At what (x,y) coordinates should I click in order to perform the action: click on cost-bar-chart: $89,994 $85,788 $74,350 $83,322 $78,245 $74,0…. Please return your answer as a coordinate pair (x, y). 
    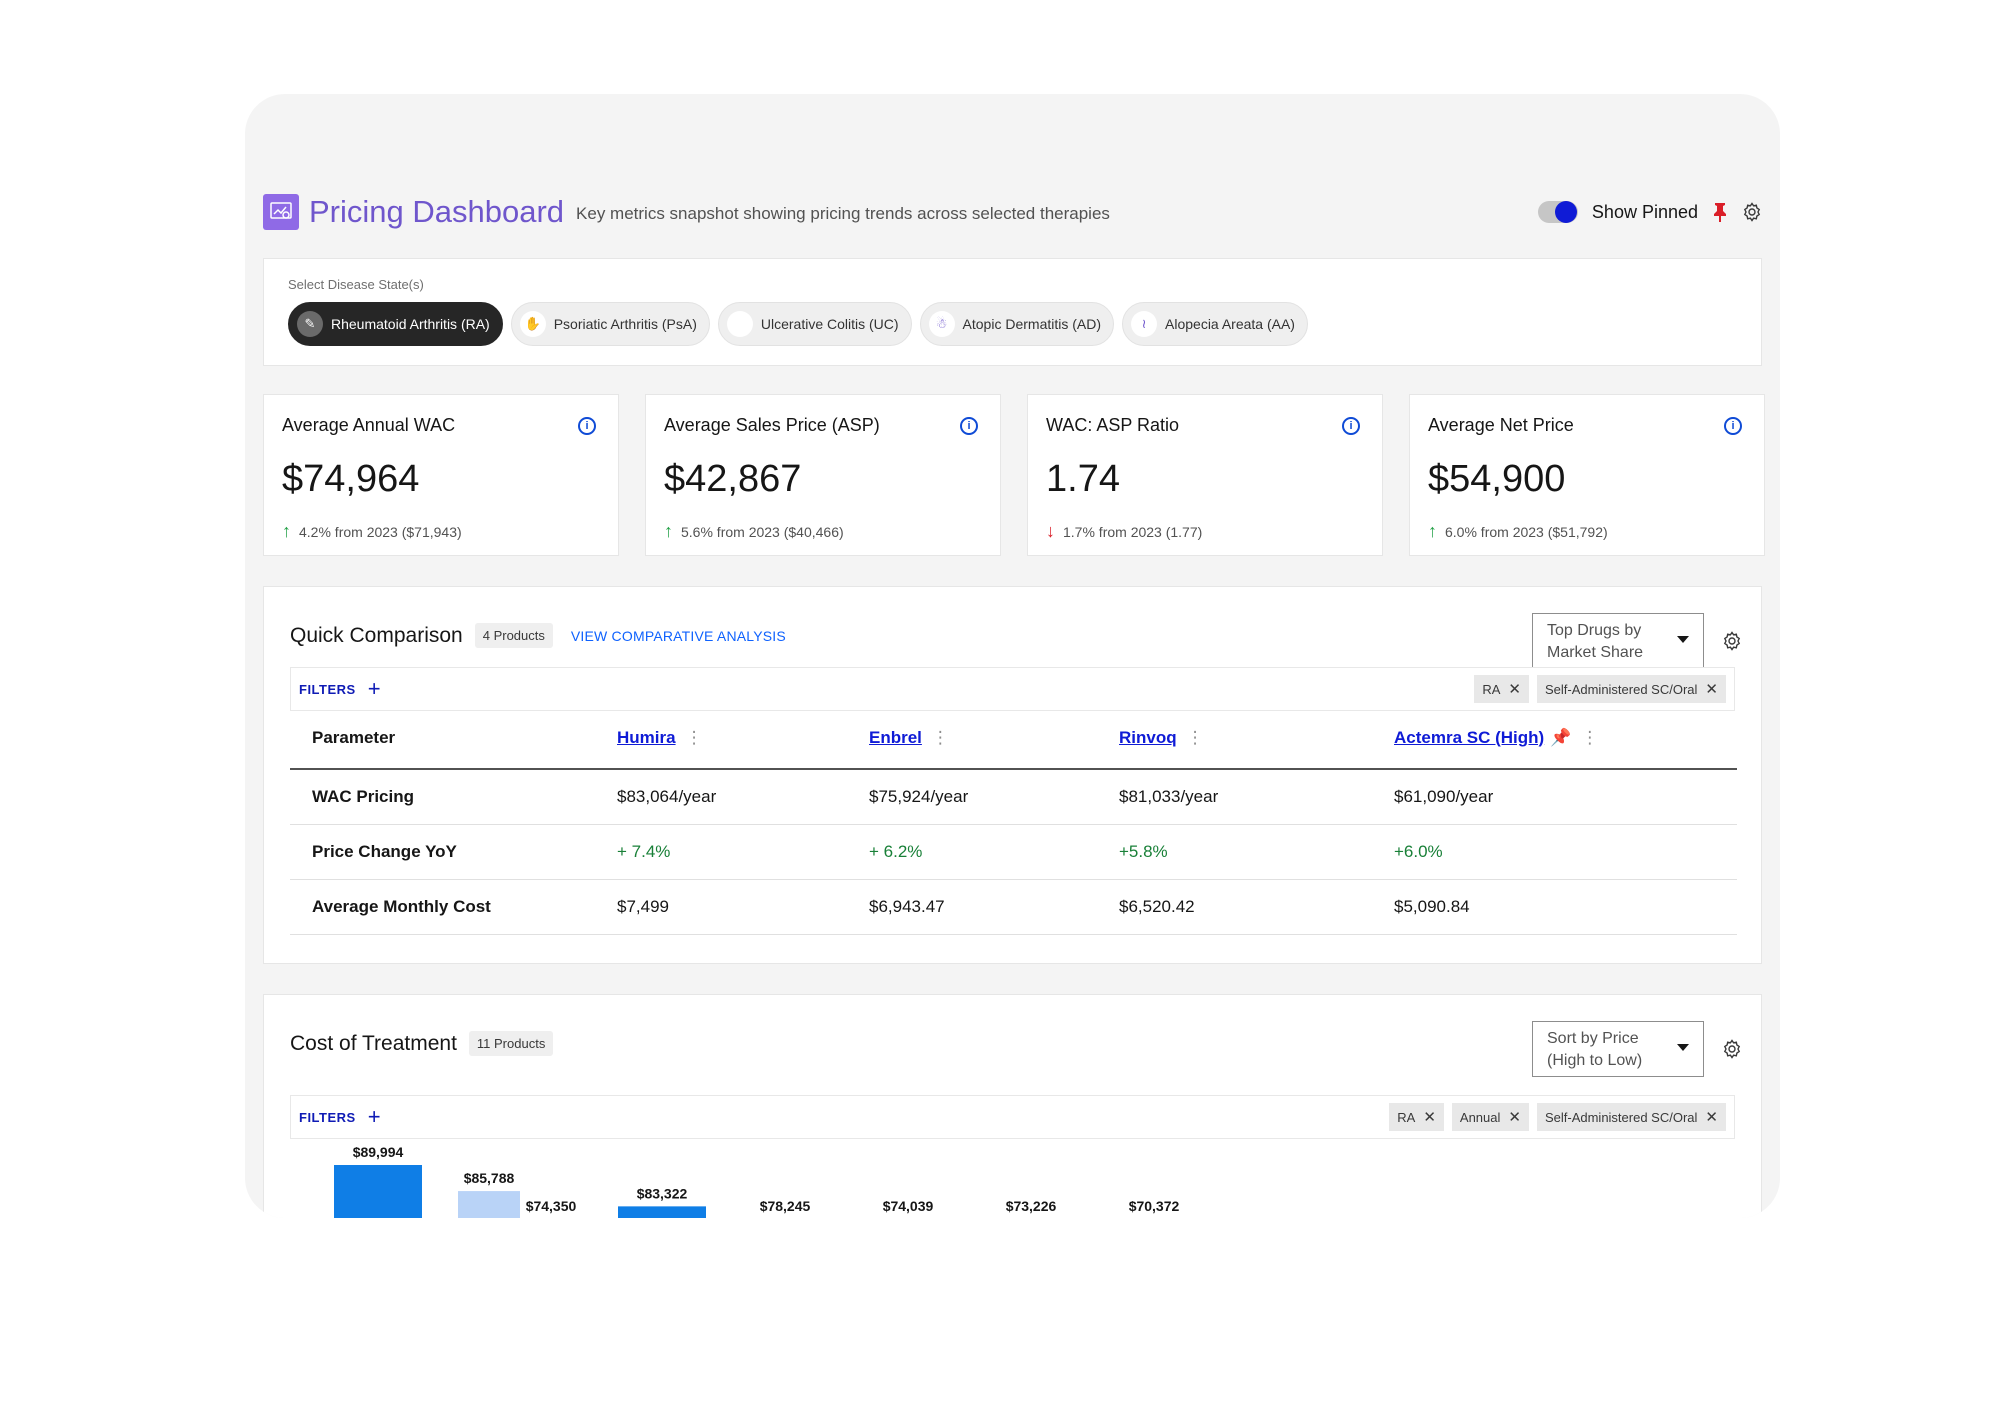
    Looking at the image, I should click on (757, 1181).